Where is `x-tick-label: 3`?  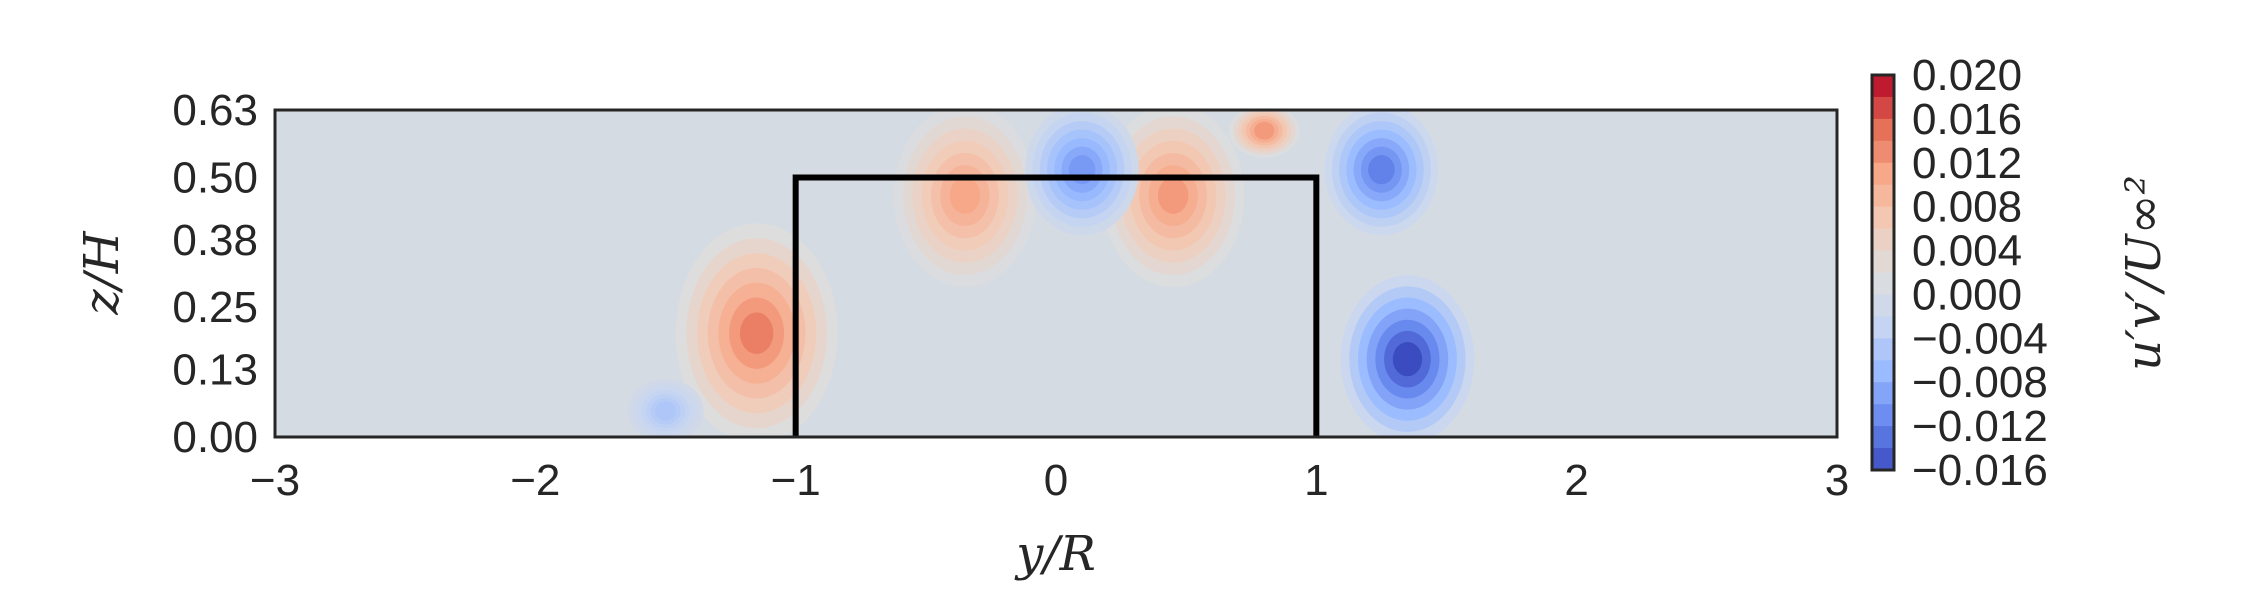 x-tick-label: 3 is located at coordinates (1837, 480).